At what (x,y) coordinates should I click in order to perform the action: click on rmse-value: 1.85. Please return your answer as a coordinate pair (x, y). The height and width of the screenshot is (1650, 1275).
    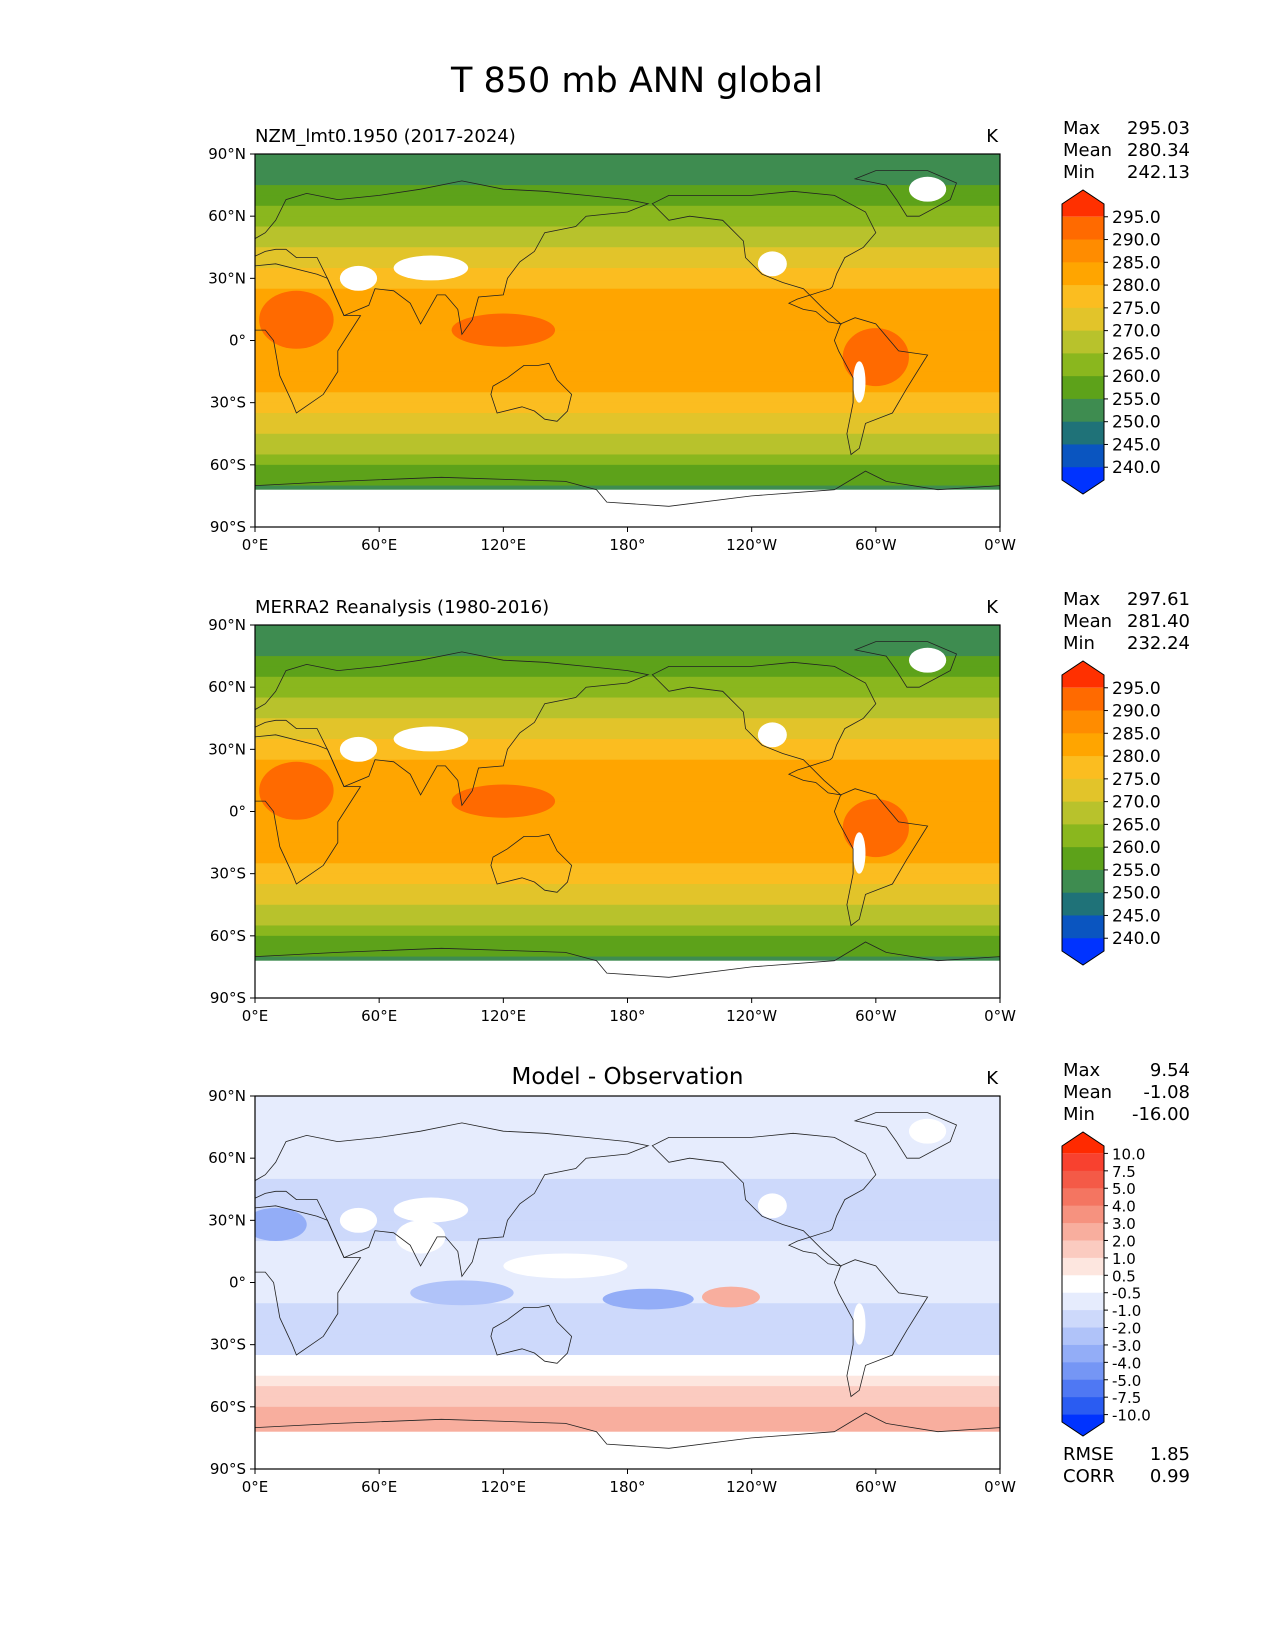
    Looking at the image, I should click on (1170, 1454).